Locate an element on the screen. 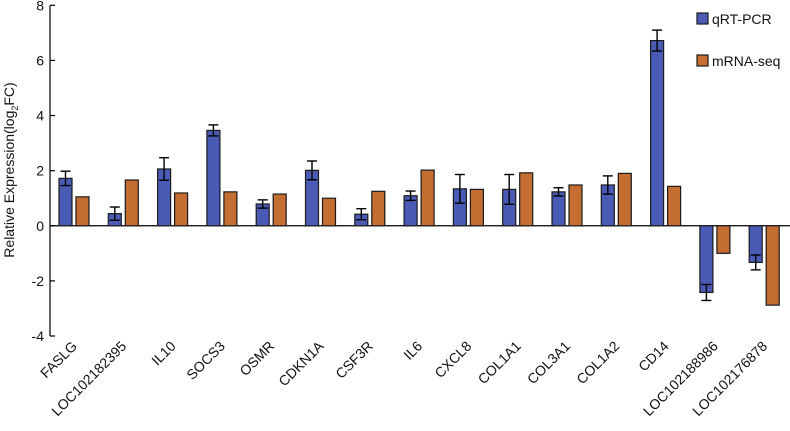 The width and height of the screenshot is (790, 431). y-axis-label-sub: 2 is located at coordinates (15, 108).